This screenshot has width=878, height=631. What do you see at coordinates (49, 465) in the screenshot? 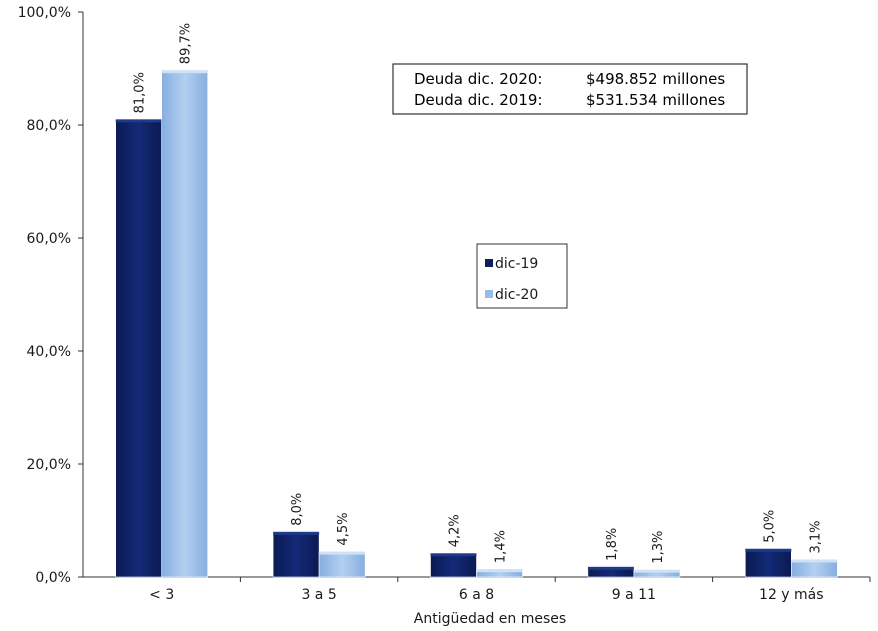
I see `y-tick-label: 20,0%` at bounding box center [49, 465].